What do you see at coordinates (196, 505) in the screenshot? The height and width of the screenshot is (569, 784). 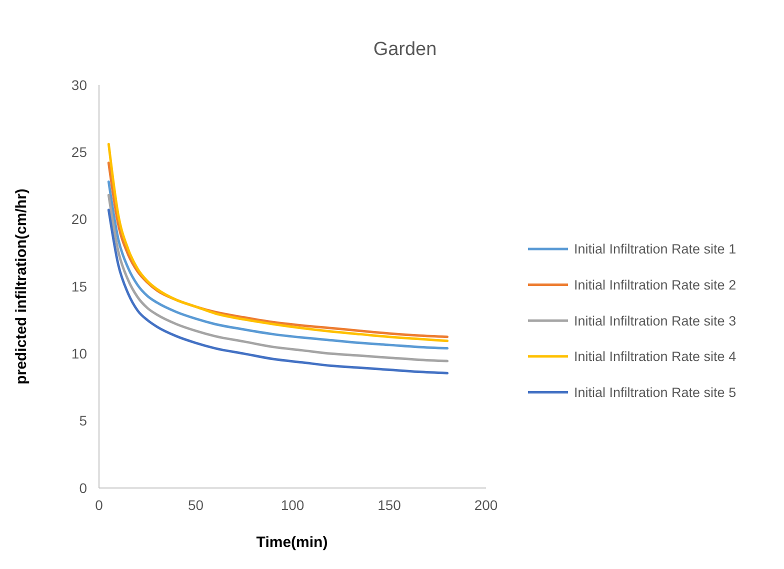 I see `x-tick-label: 50` at bounding box center [196, 505].